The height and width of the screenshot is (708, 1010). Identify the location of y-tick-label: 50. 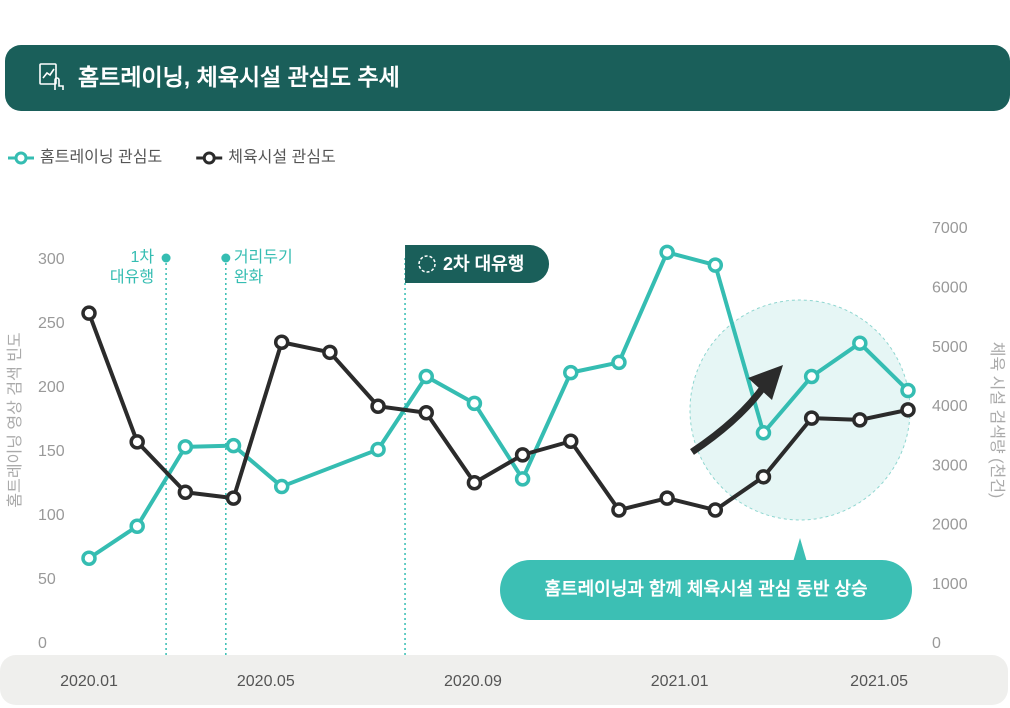
(47, 579).